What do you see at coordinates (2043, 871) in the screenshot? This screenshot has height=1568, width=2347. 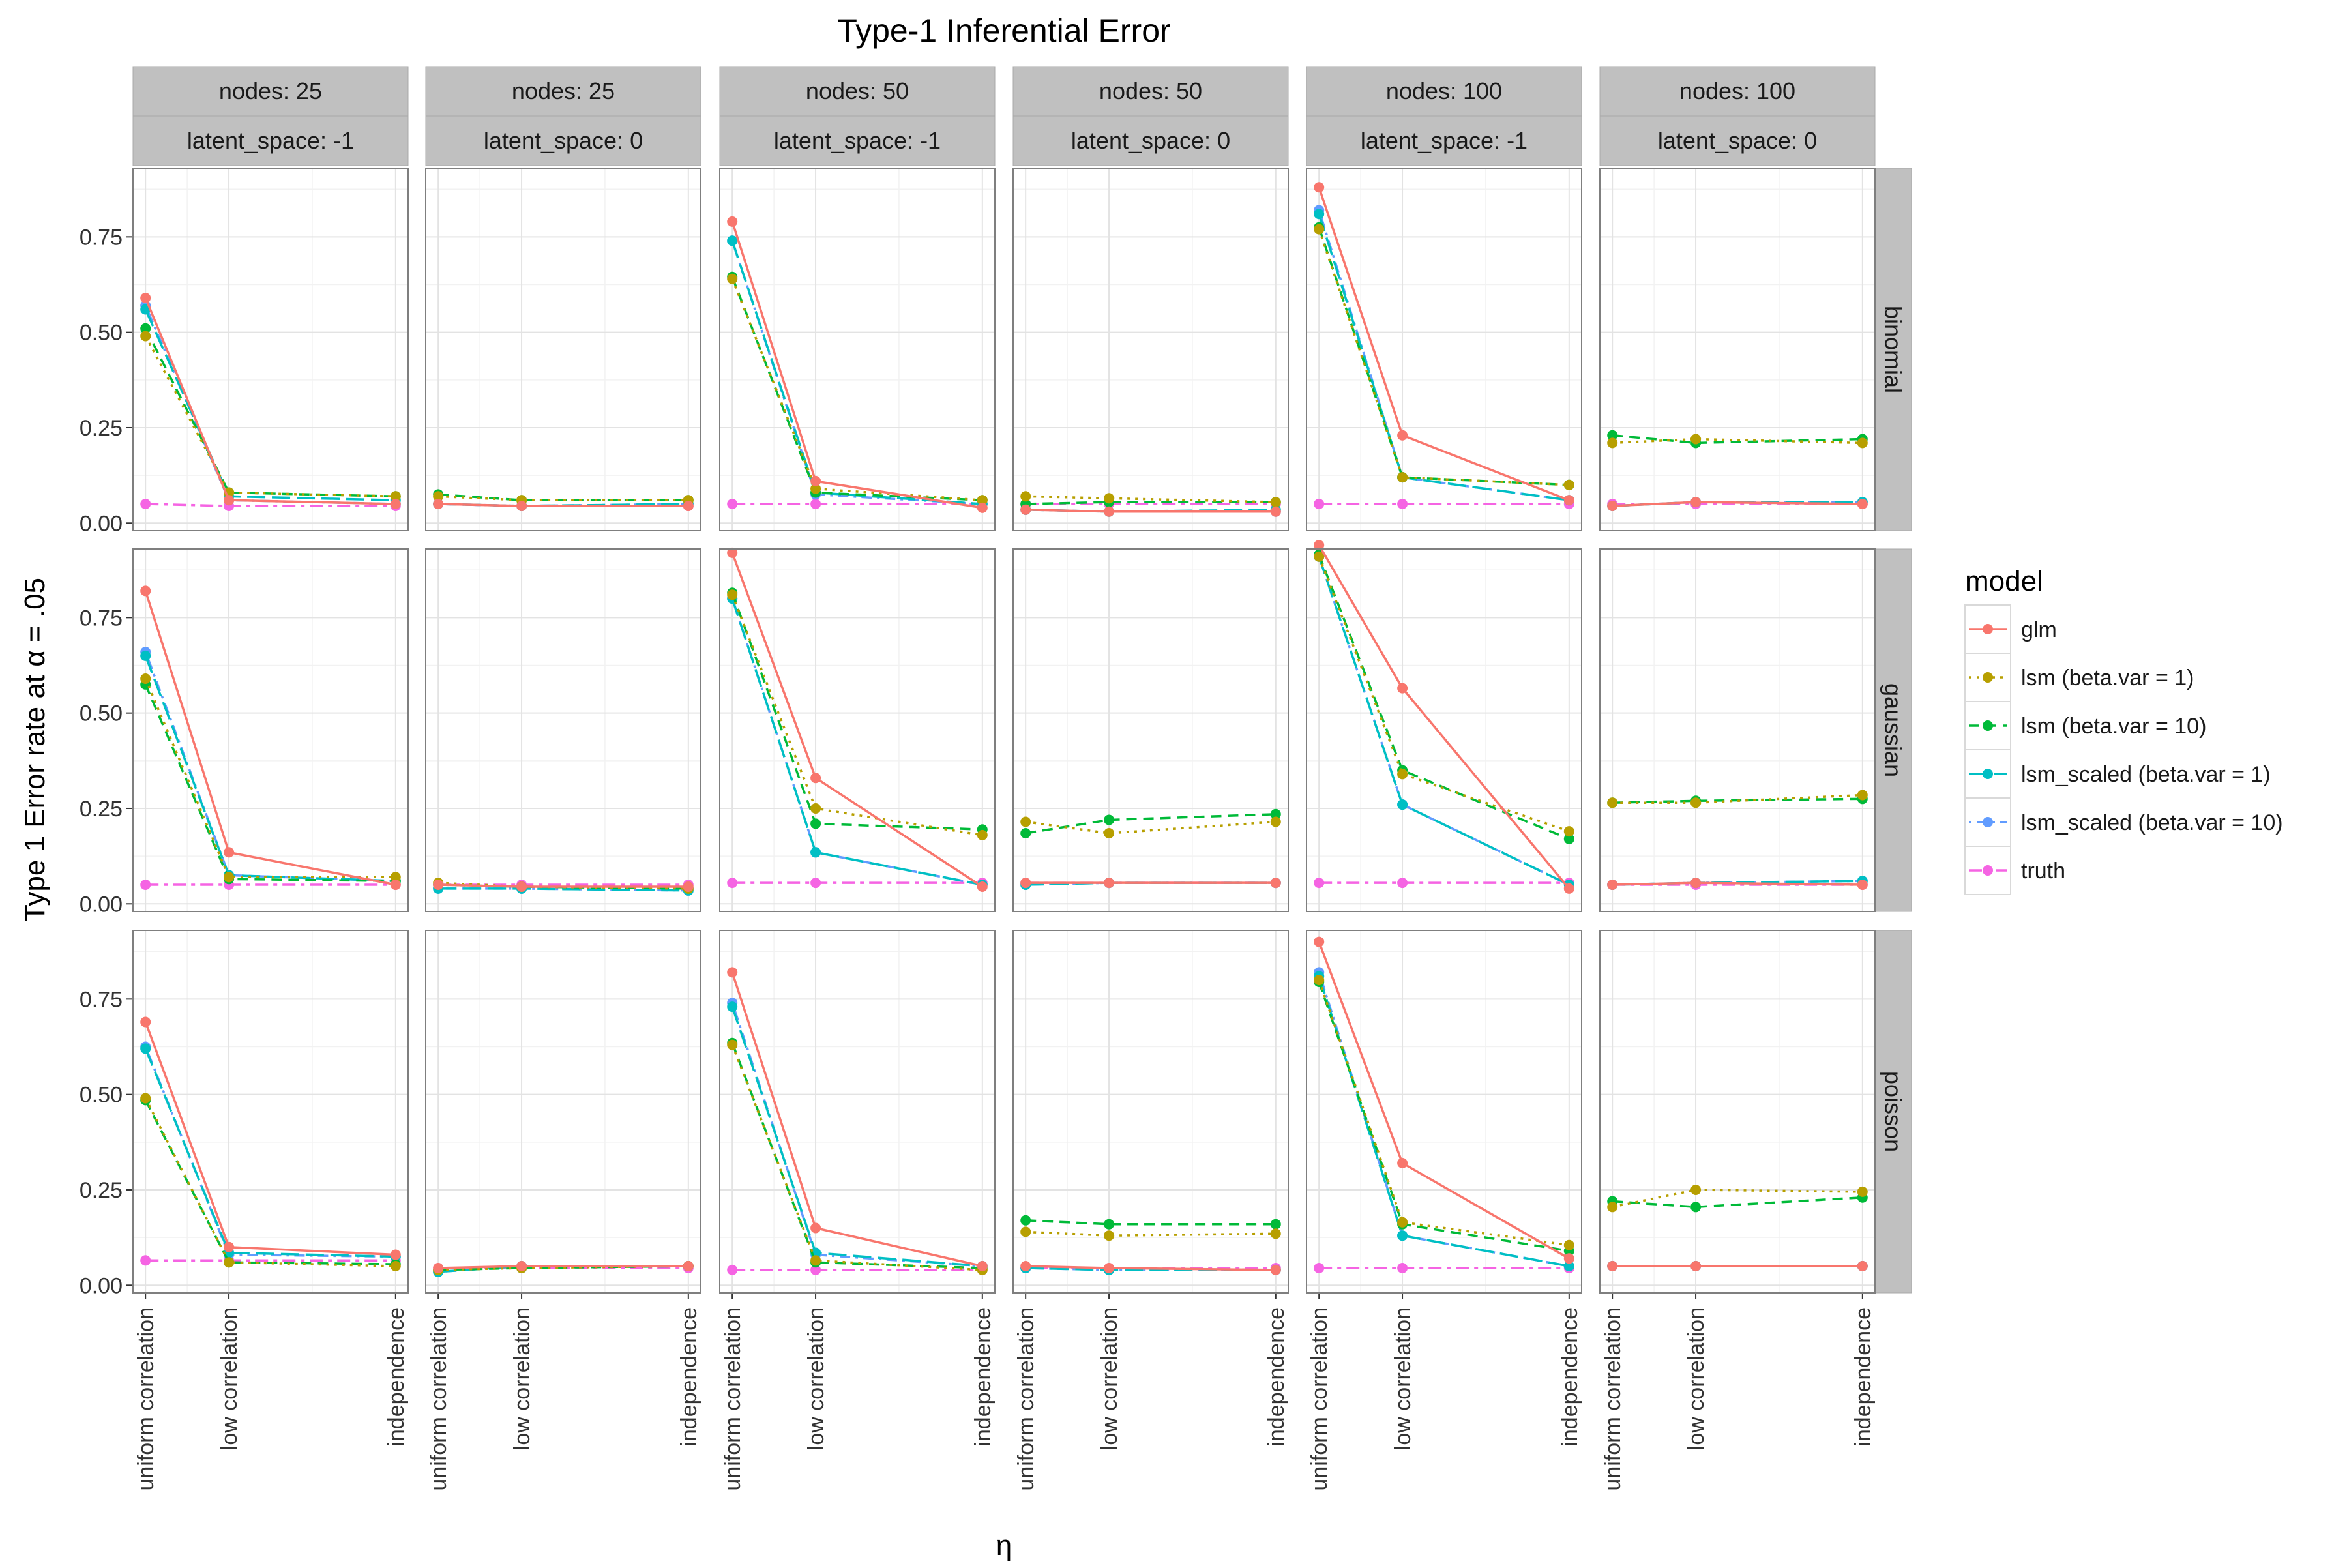 I see `legend-label: truth` at bounding box center [2043, 871].